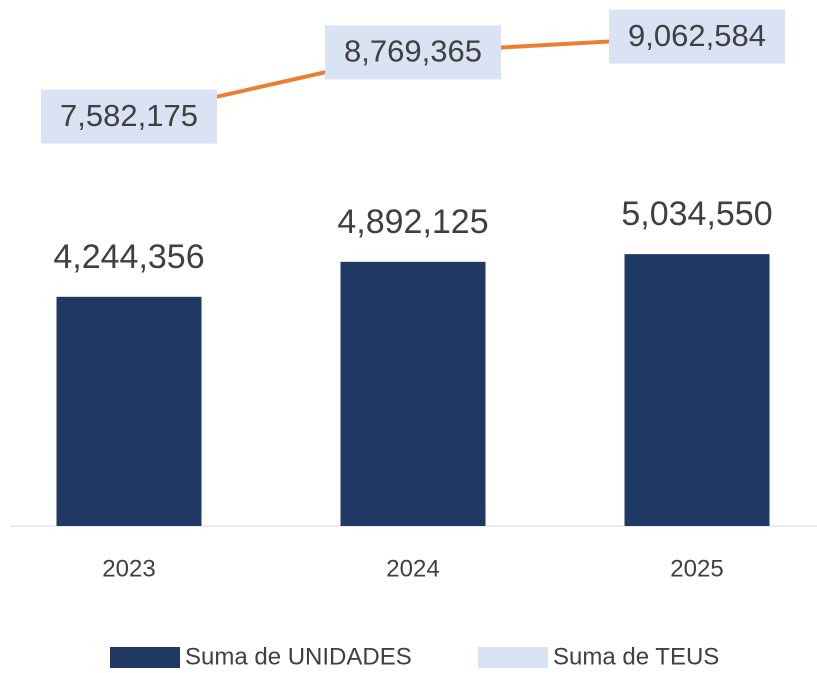  I want to click on bar-value-label: 4,892,125, so click(412, 222).